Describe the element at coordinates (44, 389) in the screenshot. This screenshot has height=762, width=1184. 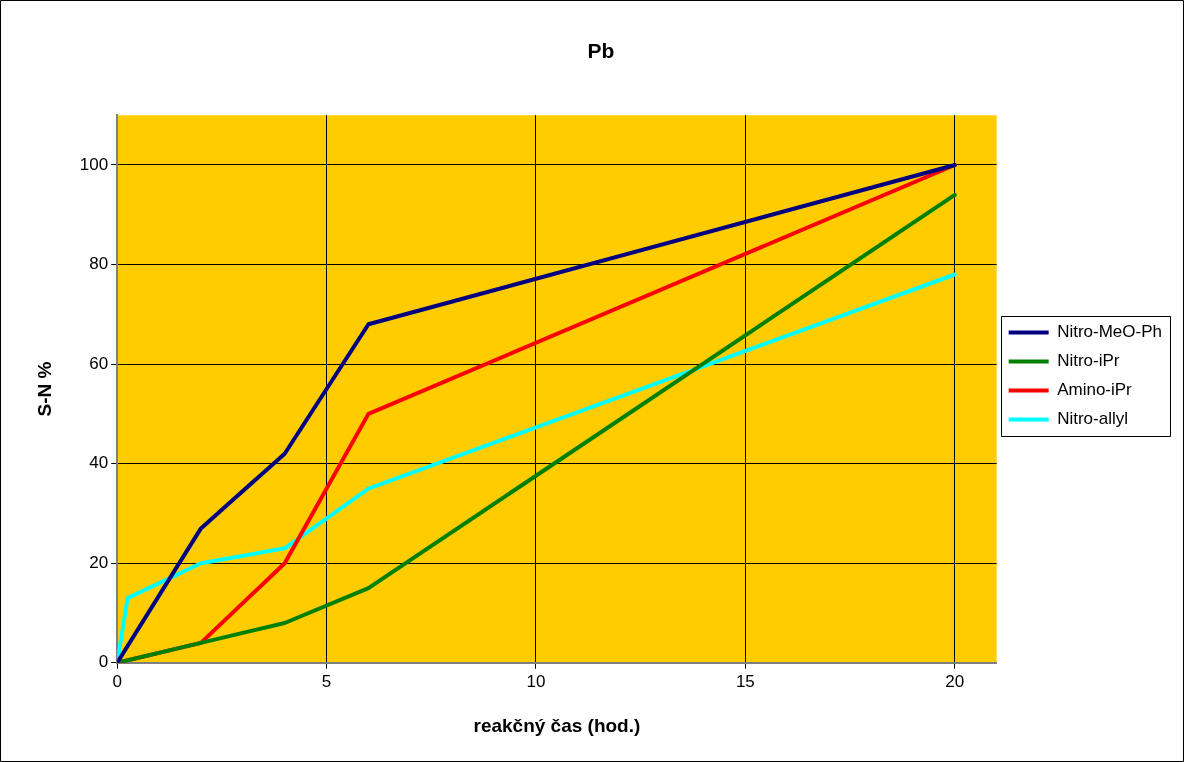
I see `y-axis-title: S-N %` at that location.